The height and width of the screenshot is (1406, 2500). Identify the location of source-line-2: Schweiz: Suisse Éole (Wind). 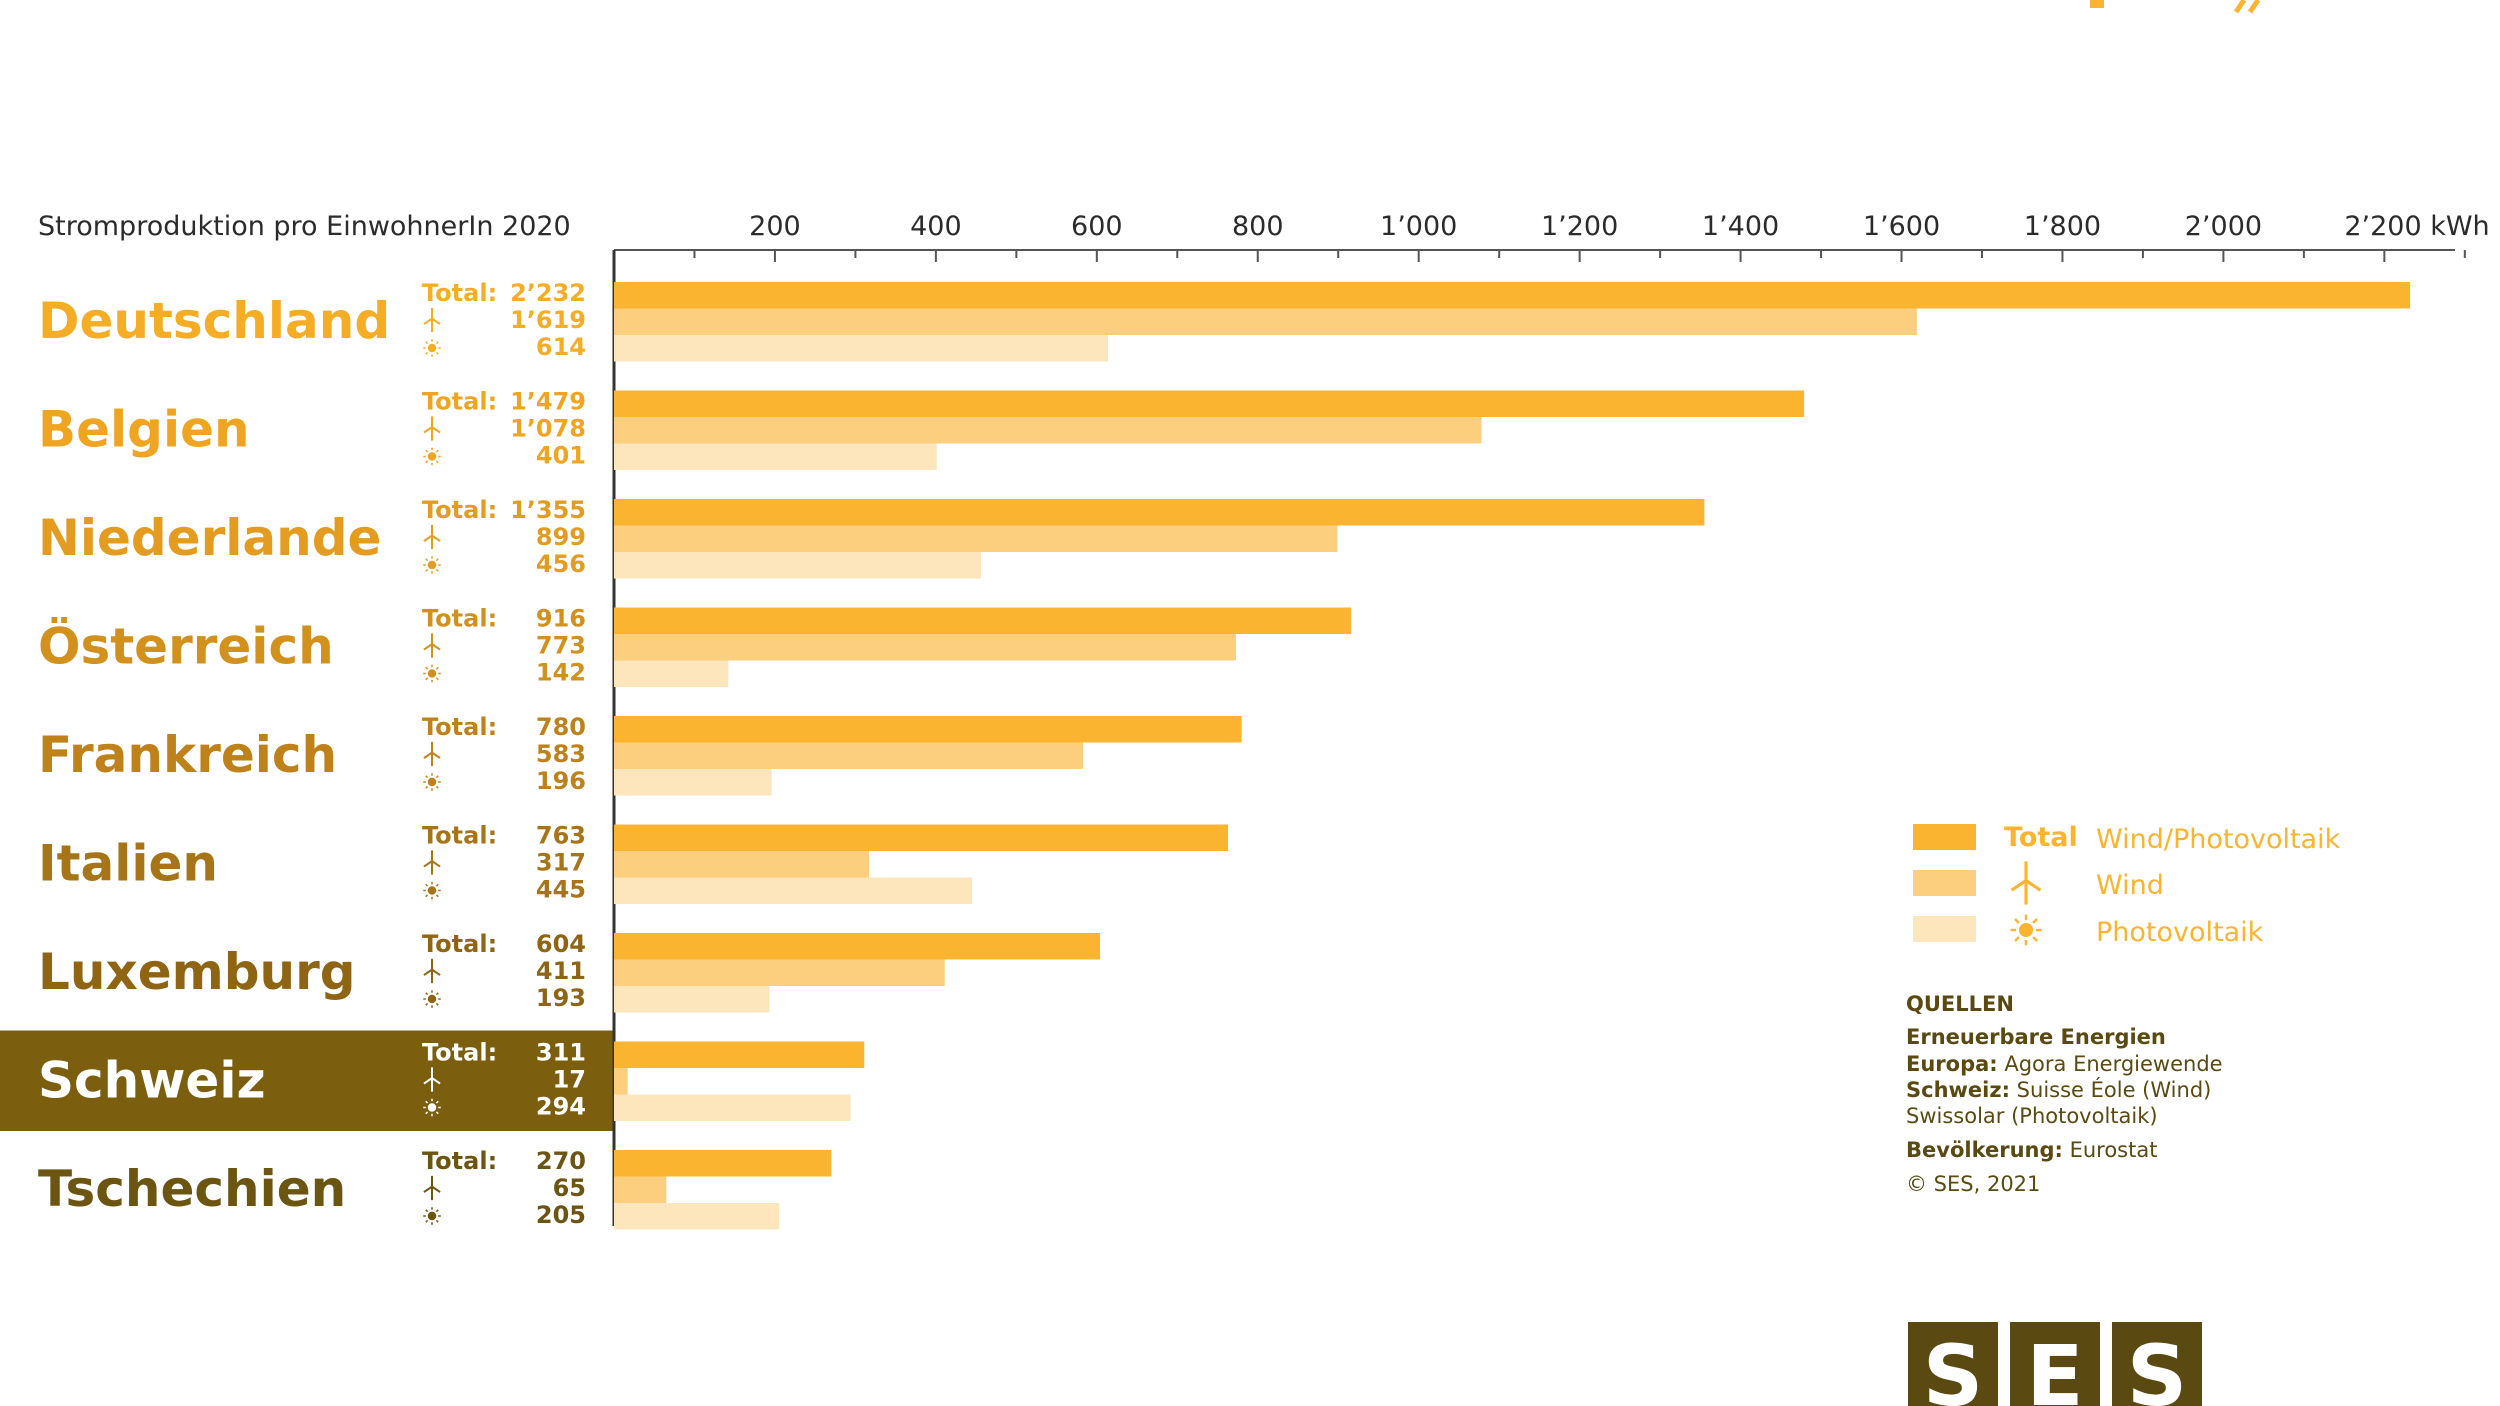
(2058, 1089).